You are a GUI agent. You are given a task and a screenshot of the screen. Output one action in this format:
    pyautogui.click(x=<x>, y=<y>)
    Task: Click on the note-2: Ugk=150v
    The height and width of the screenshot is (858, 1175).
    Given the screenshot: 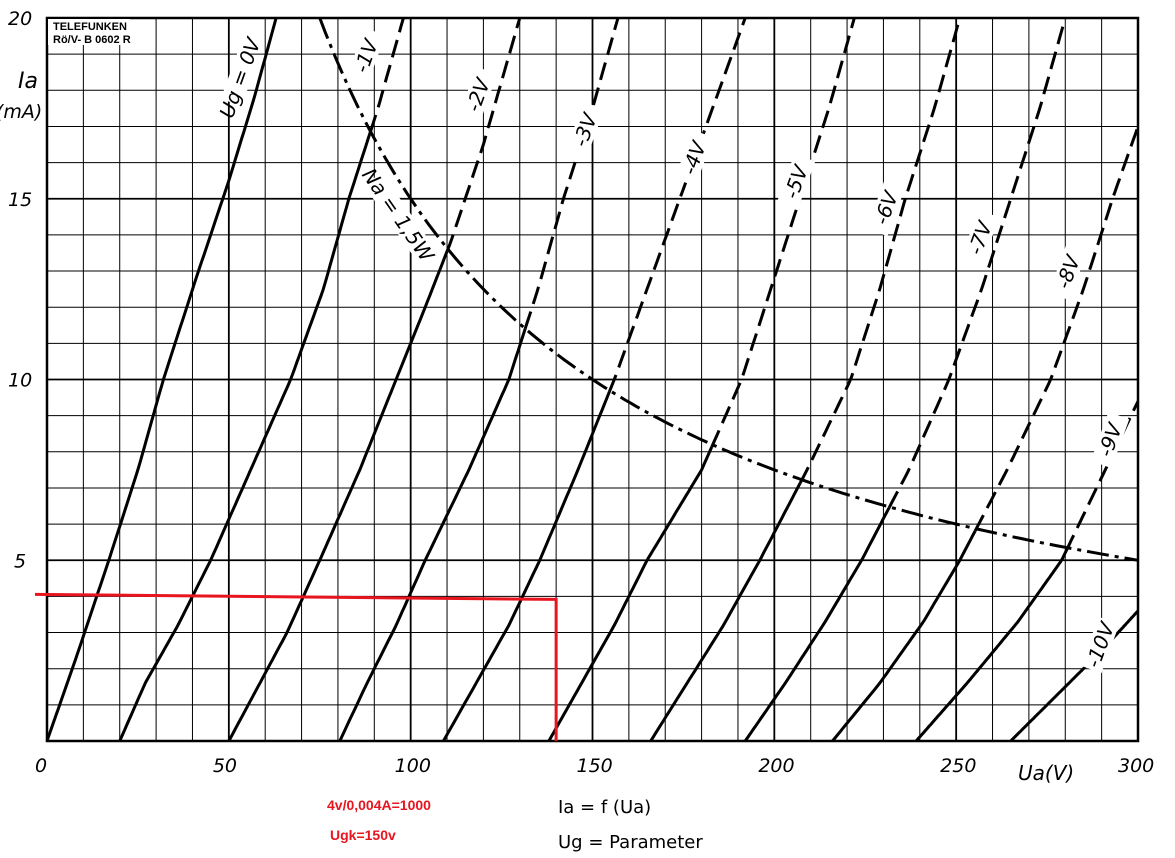 What is the action you would take?
    pyautogui.click(x=363, y=835)
    